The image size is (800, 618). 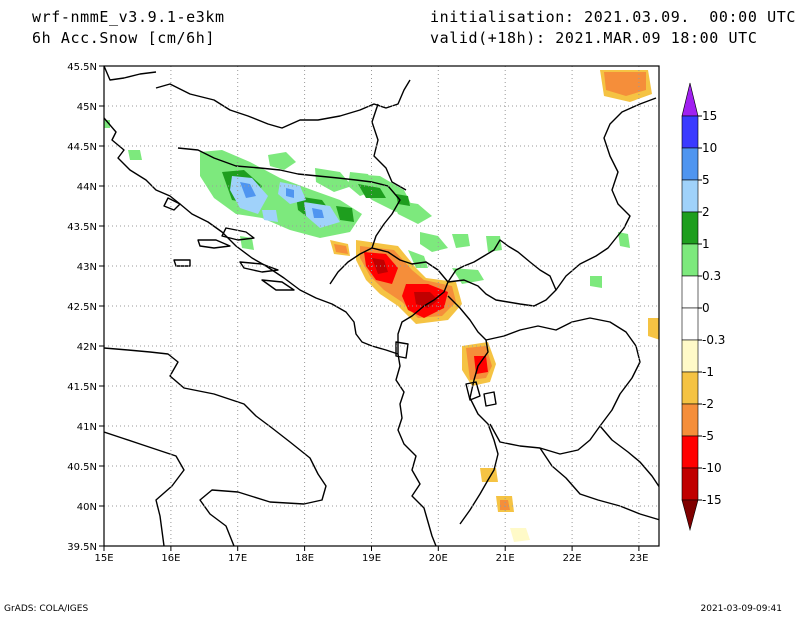 What do you see at coordinates (741, 609) in the screenshot?
I see `footer-timestamp: 2021-03-09-09:41` at bounding box center [741, 609].